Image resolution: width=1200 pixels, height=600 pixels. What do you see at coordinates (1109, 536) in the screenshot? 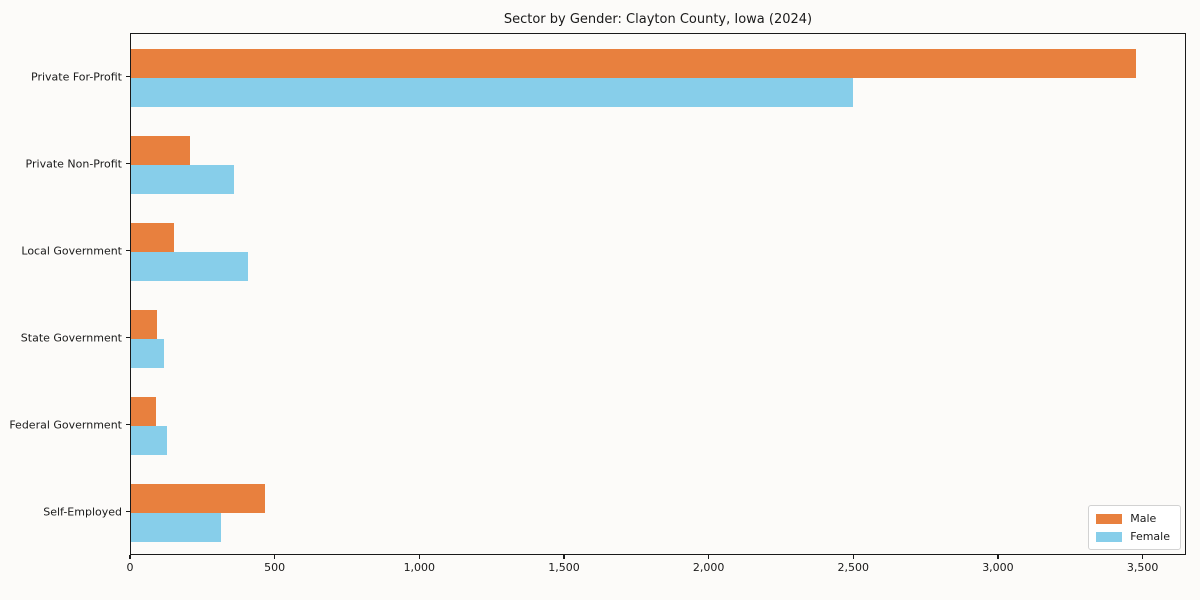
I see `legend-swatch-female` at bounding box center [1109, 536].